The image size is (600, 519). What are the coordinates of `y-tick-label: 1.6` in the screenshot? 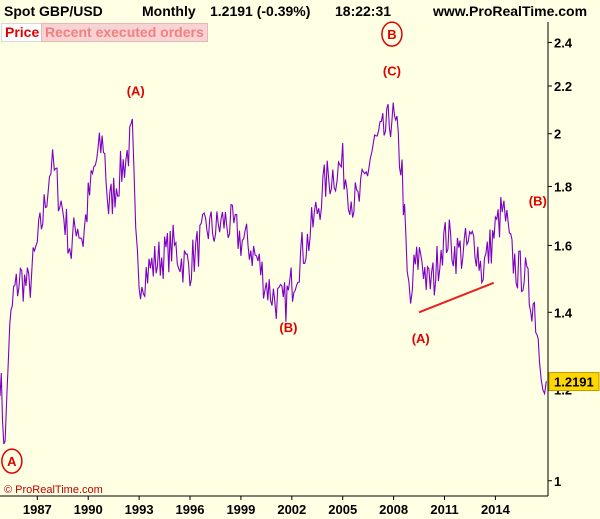 It's located at (563, 245).